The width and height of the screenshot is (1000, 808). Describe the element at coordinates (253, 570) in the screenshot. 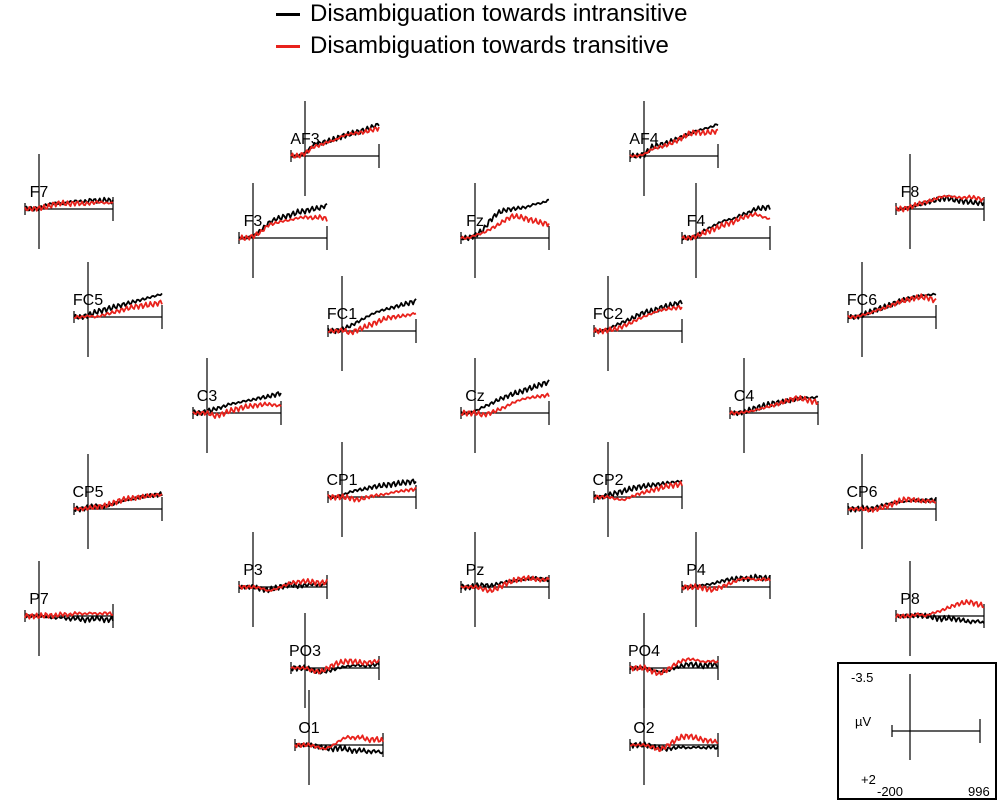

I see `electrode-label-p3: P3` at that location.